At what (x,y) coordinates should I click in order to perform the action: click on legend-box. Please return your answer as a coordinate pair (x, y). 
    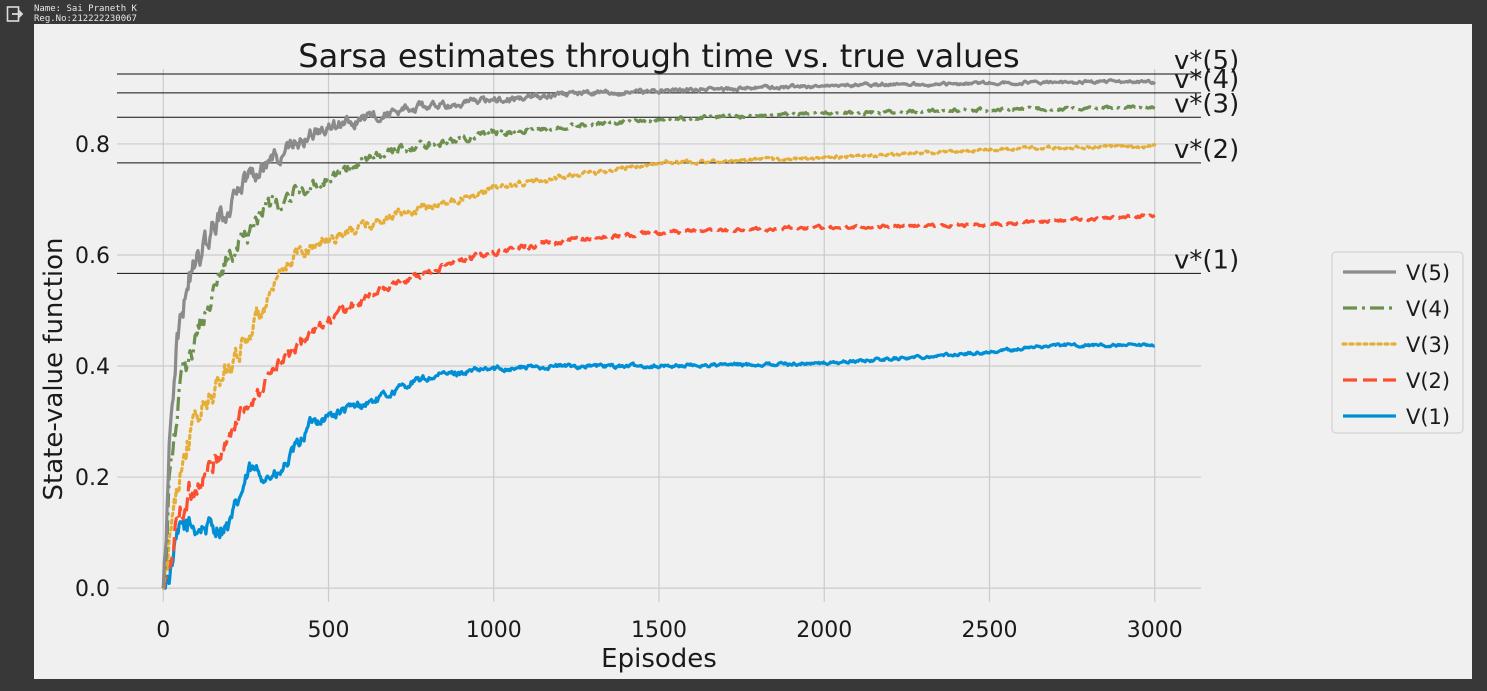
    Looking at the image, I should click on (1397, 342).